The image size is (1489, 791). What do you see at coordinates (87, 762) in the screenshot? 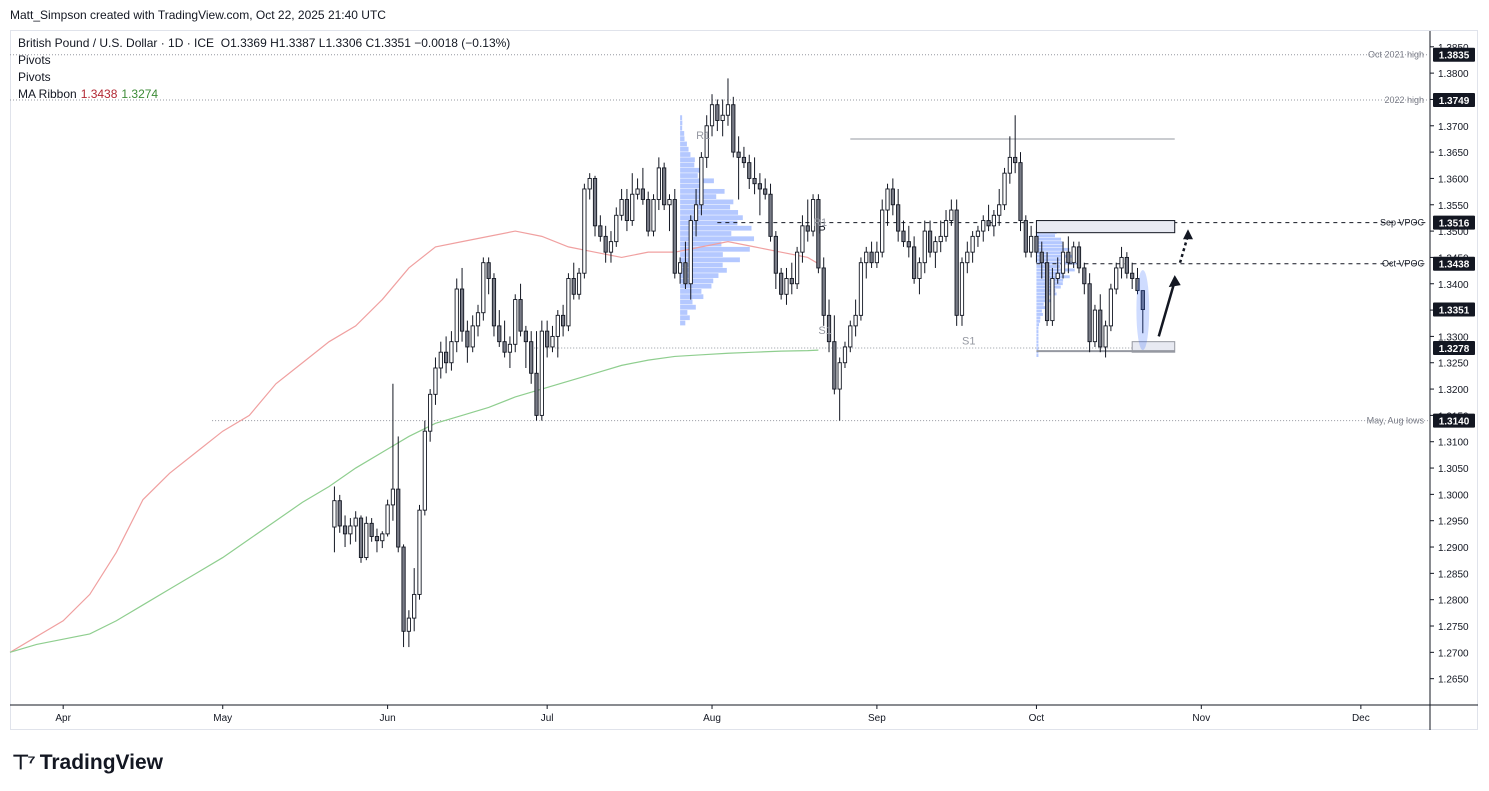
I see `tradingview-logo: ⊤⁷ TradingView` at bounding box center [87, 762].